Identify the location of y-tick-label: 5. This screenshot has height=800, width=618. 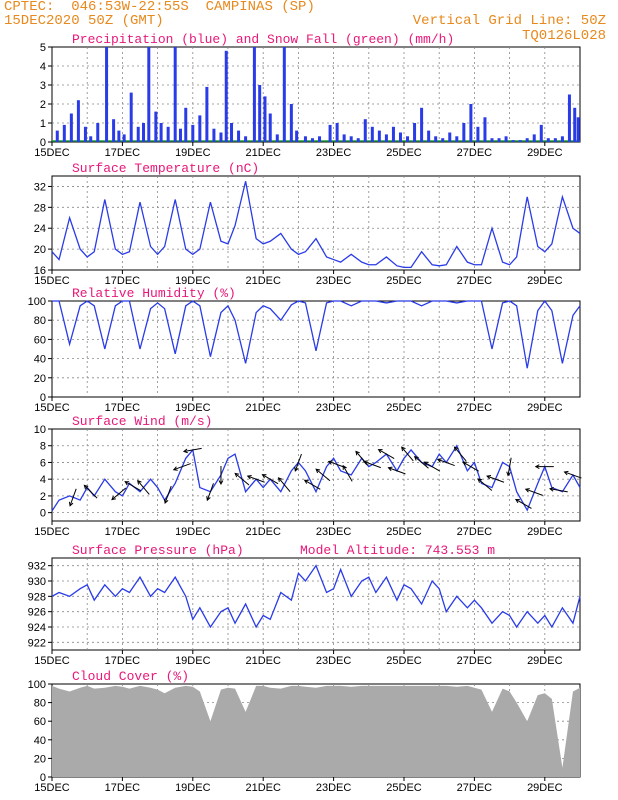
(43, 48).